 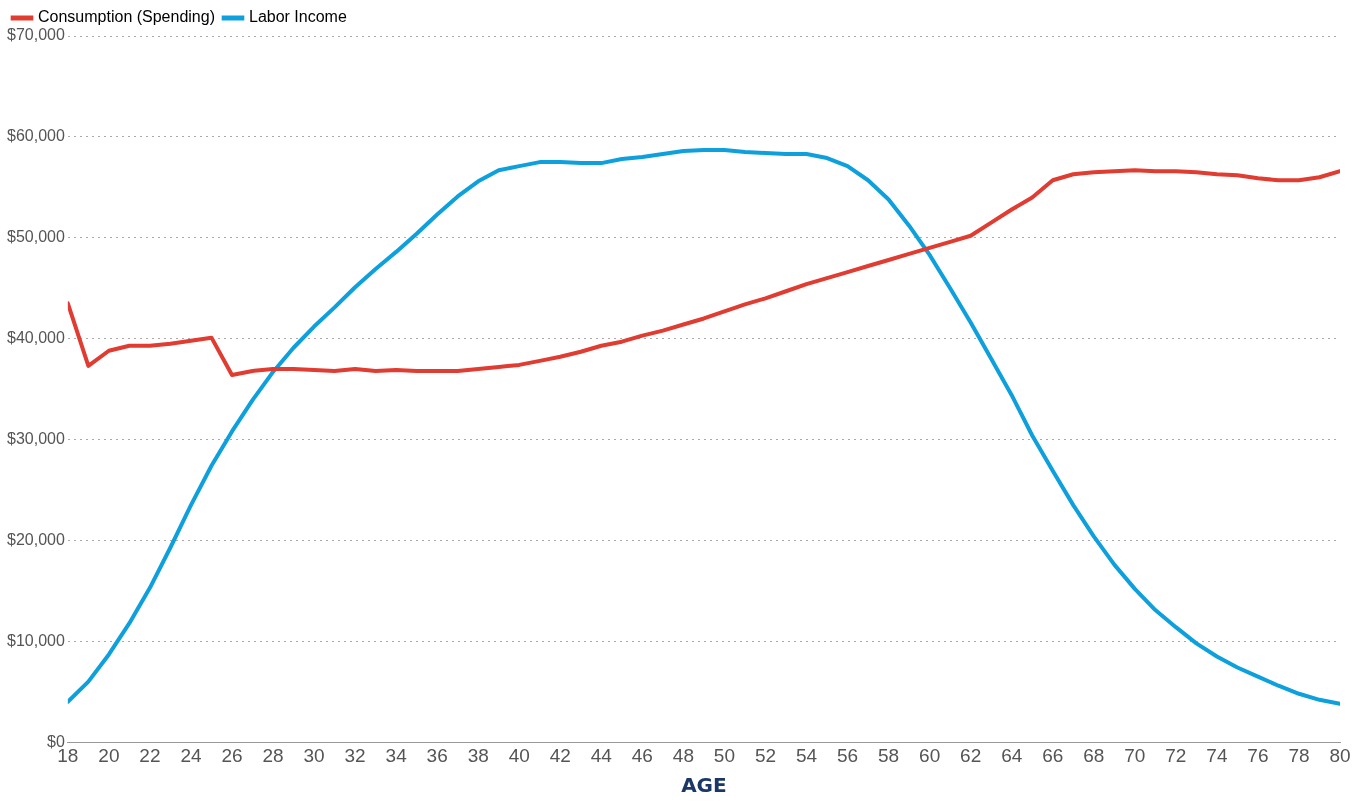 What do you see at coordinates (724, 755) in the screenshot?
I see `x-tick-label: 50` at bounding box center [724, 755].